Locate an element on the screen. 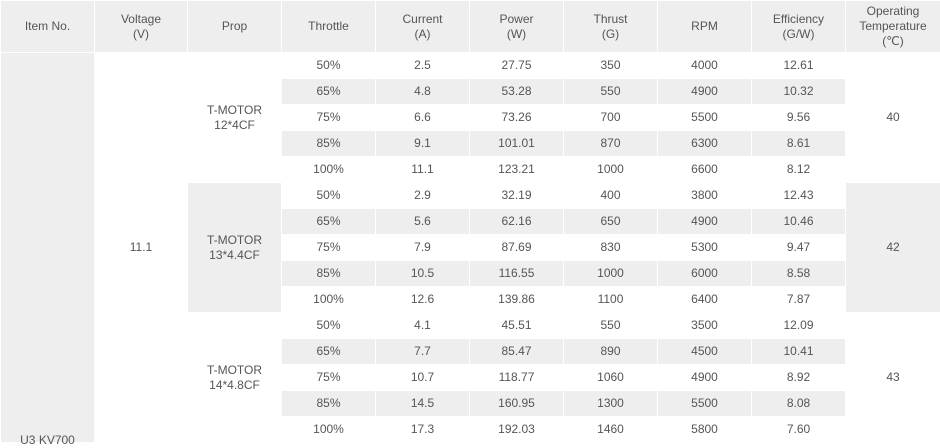 The height and width of the screenshot is (448, 940). header-prop: Prop is located at coordinates (235, 27).